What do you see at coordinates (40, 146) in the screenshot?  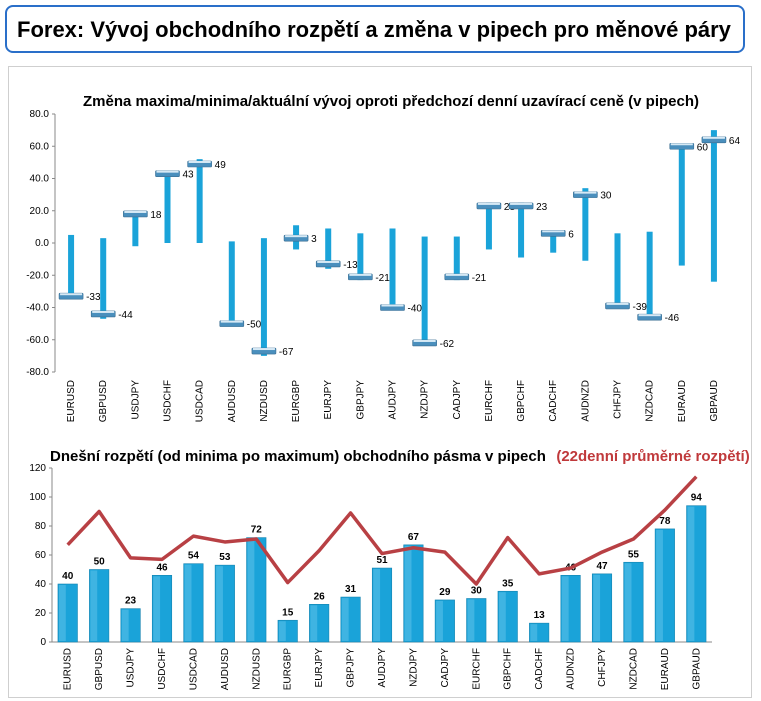 I see `chart1-y-tick-label: 60.0` at bounding box center [40, 146].